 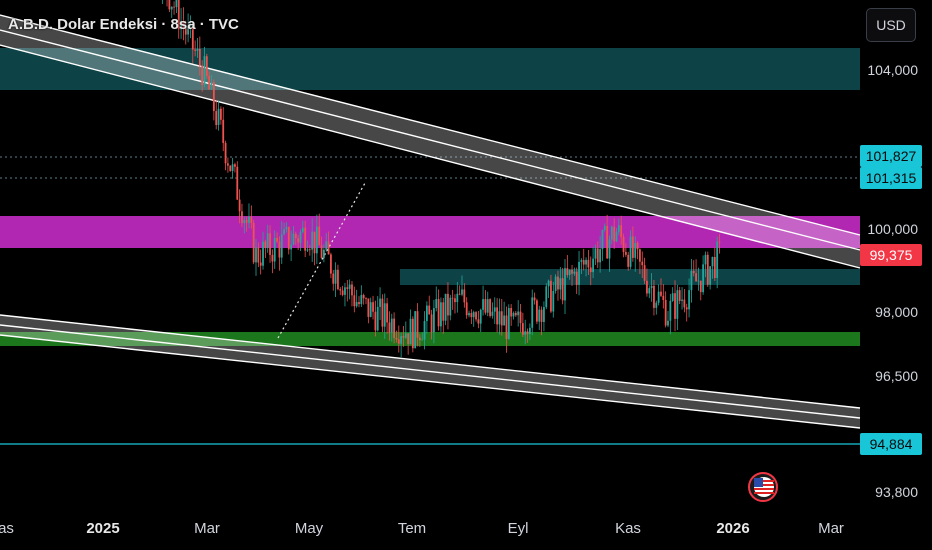 I want to click on price-label: 100,000, so click(x=892, y=229).